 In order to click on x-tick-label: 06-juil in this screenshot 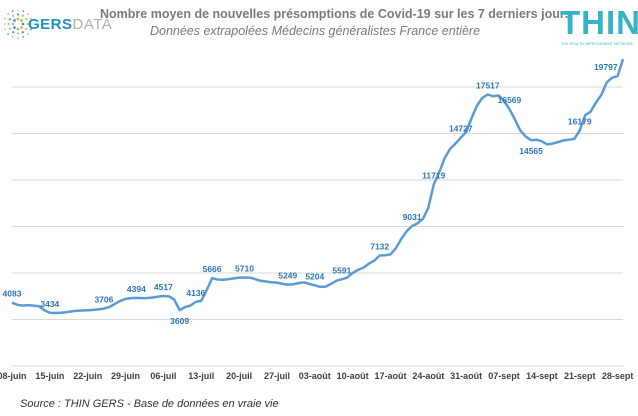, I will do `click(163, 376)`.